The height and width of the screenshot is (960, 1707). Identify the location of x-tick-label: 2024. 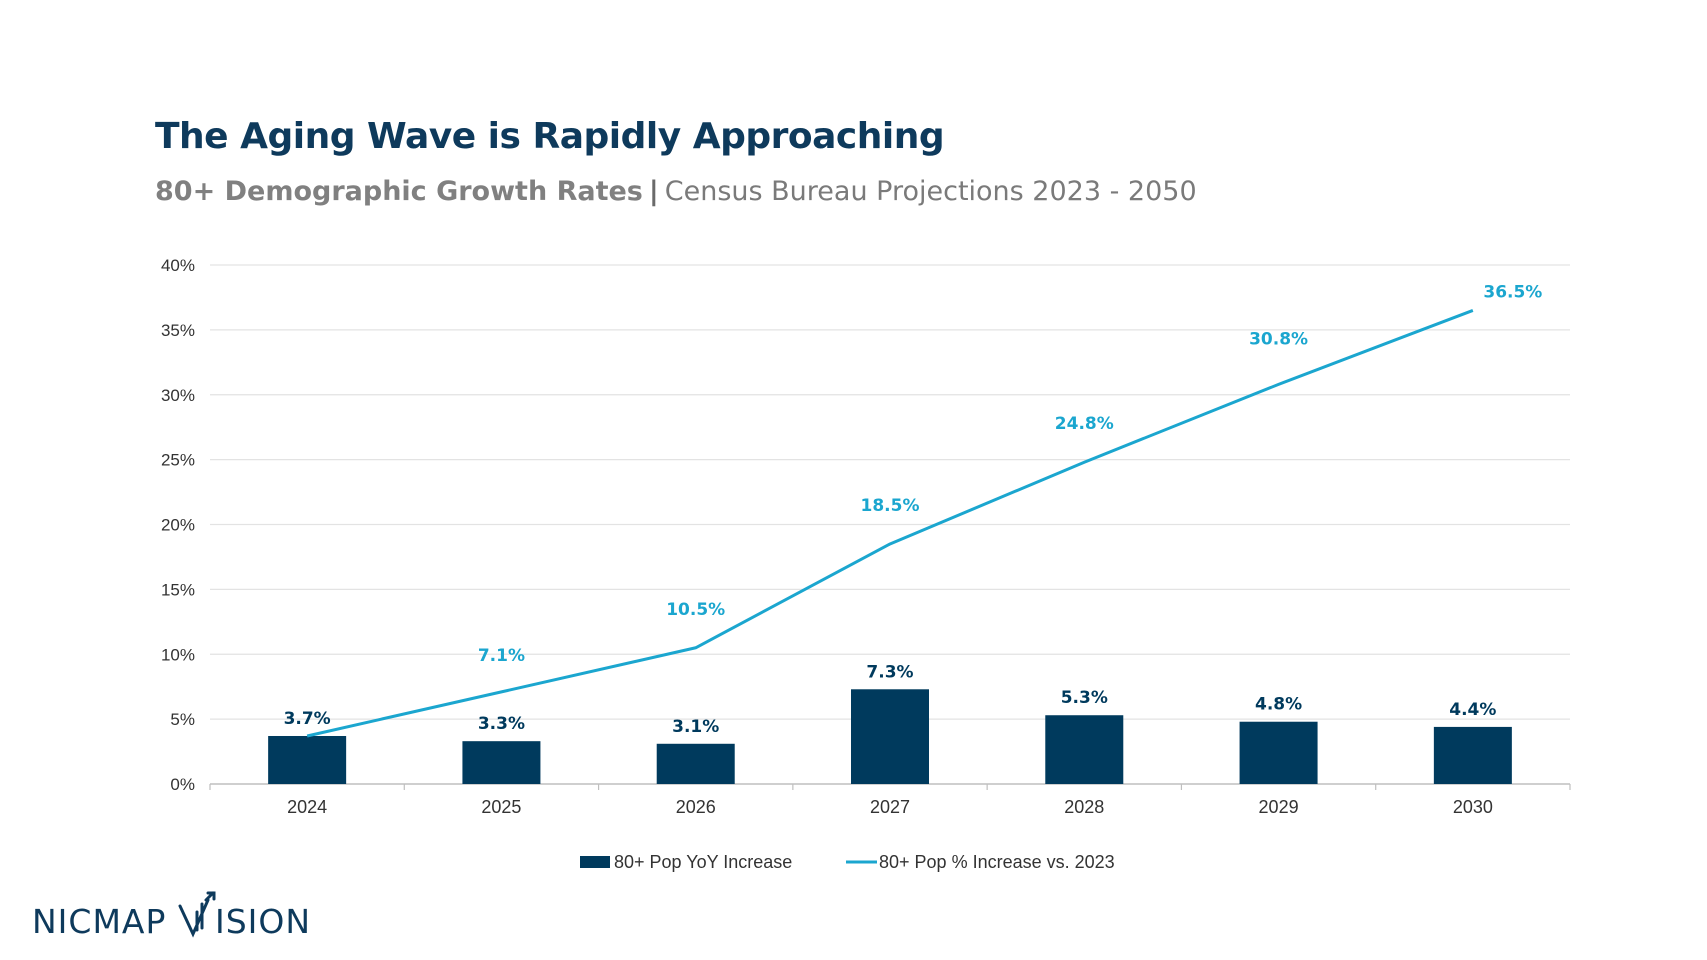
(307, 807).